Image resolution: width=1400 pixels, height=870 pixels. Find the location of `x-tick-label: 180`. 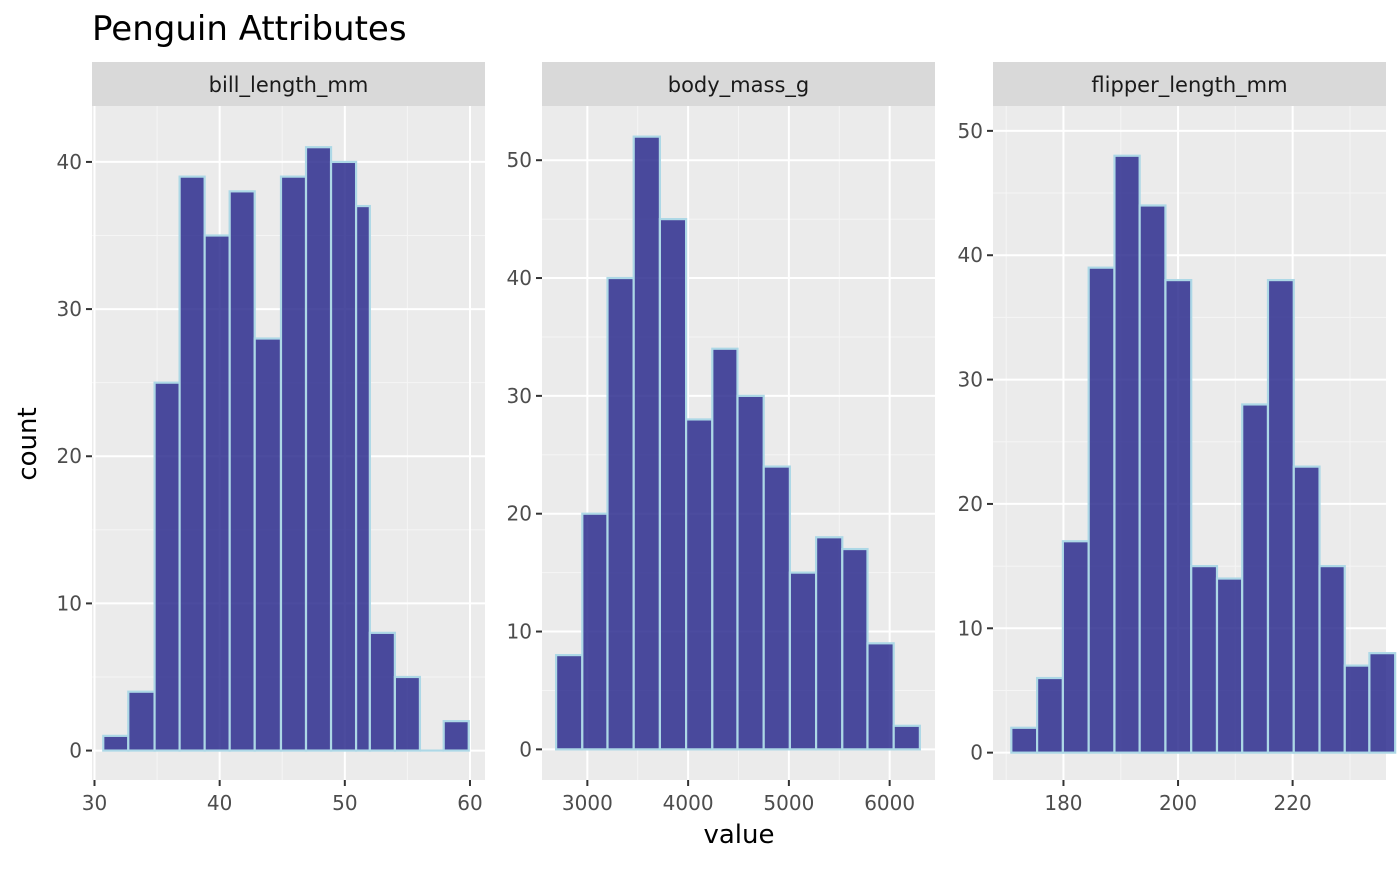

x-tick-label: 180 is located at coordinates (1063, 803).